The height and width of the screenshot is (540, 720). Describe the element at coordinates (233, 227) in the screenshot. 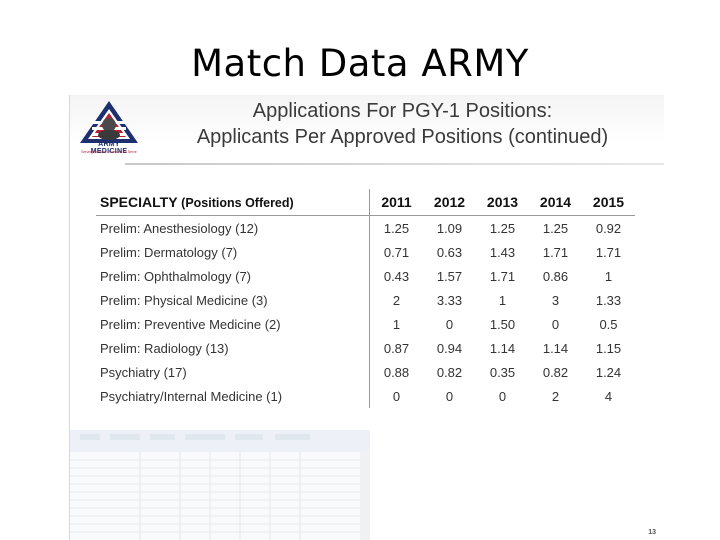

I see `specialty-cell: Prelim: Anesthesiology (12)` at that location.